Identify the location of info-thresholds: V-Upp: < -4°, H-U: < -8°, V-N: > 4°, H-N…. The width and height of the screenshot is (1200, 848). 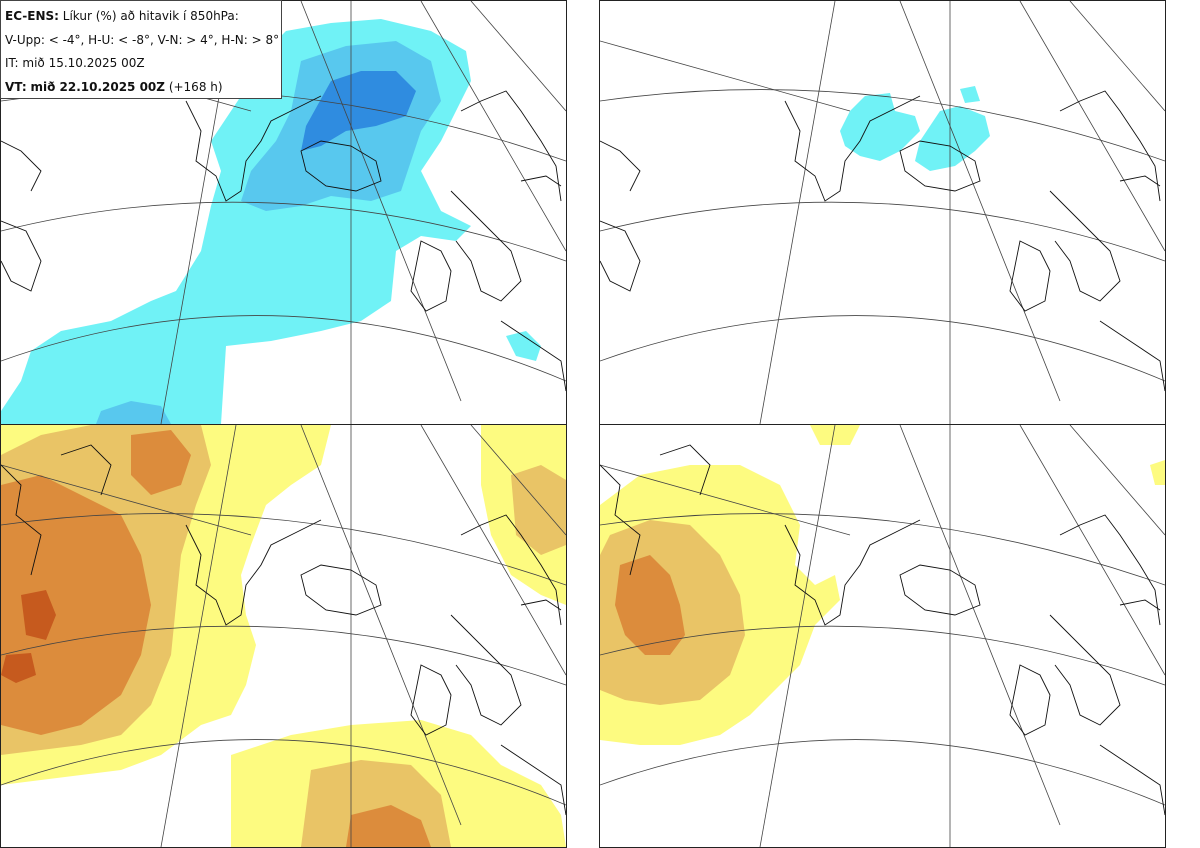
(142, 39).